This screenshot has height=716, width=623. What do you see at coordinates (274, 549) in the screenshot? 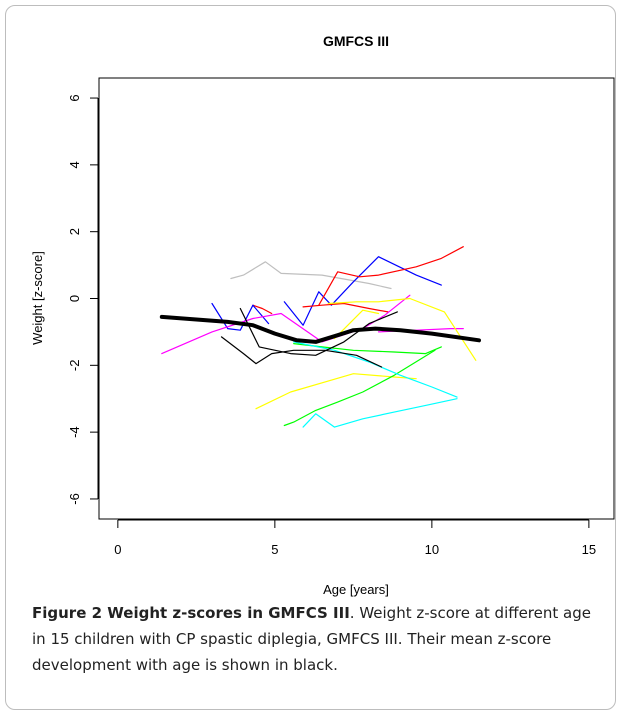
I see `x-tick-label: 5` at bounding box center [274, 549].